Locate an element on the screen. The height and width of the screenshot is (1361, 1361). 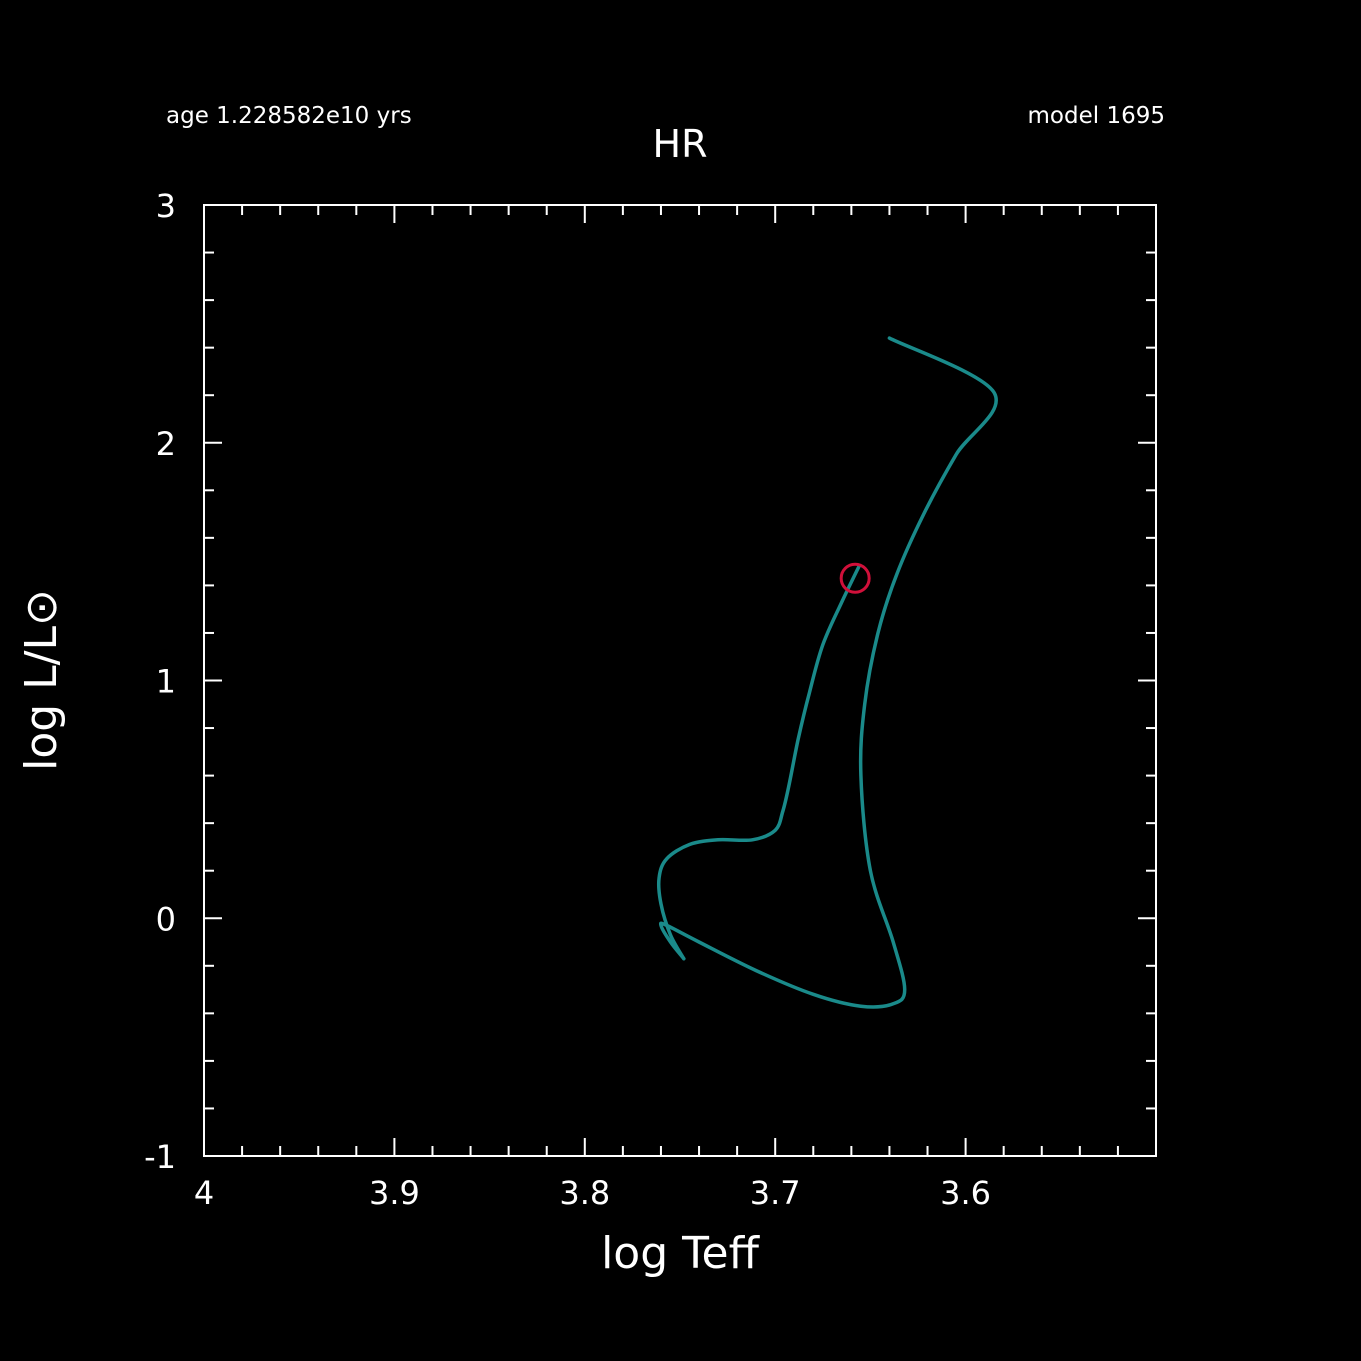
evolution-track is located at coordinates (827, 672).